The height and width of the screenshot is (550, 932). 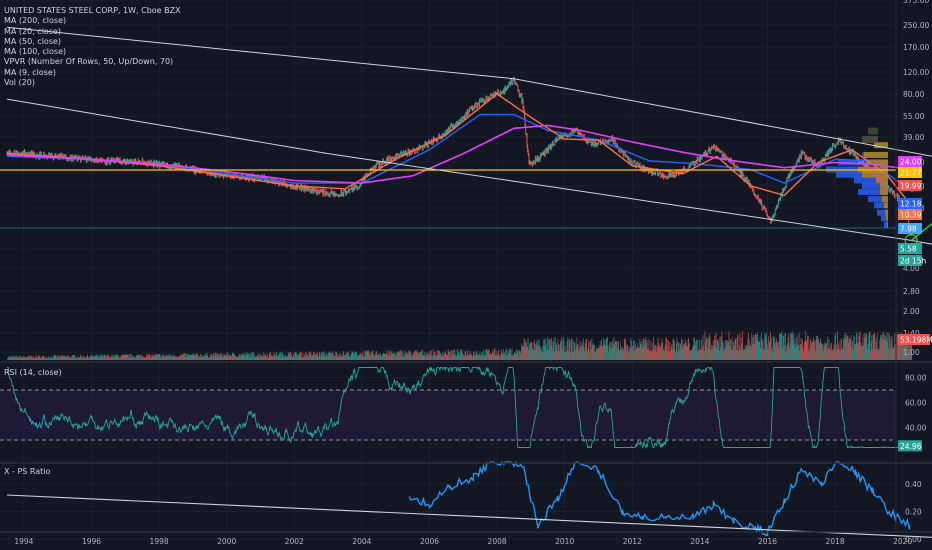 I want to click on legend-vol: Vol (20), so click(x=19, y=83).